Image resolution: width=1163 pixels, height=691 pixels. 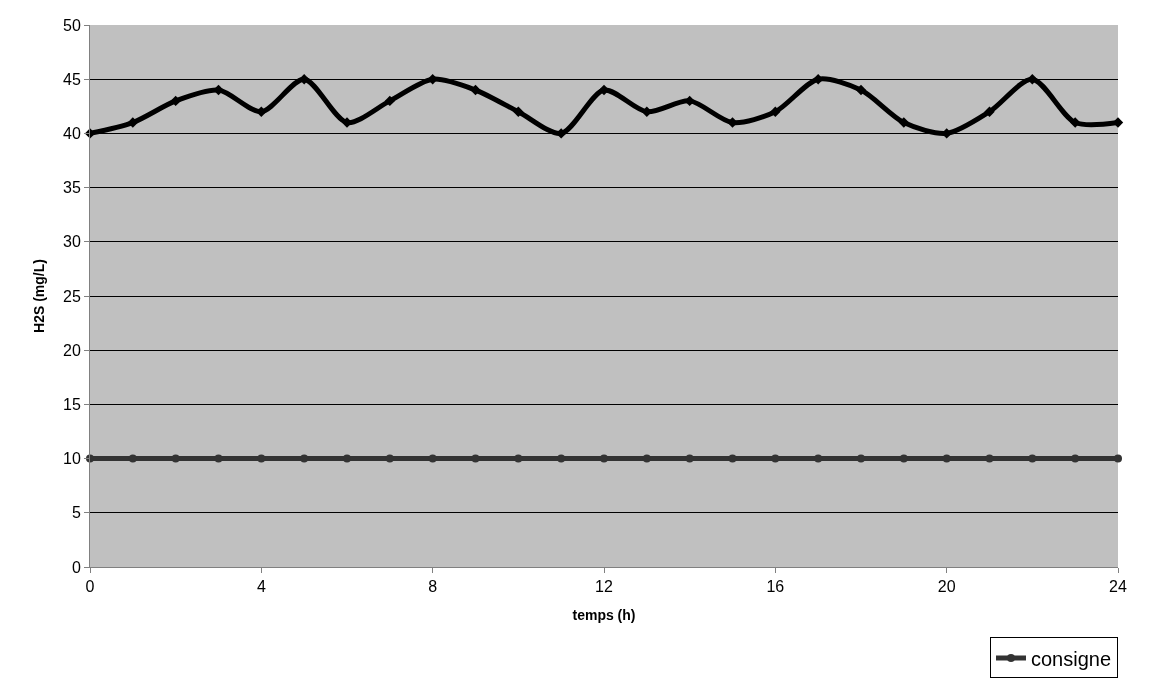 I want to click on y-tick-label: 0, so click(x=76, y=567).